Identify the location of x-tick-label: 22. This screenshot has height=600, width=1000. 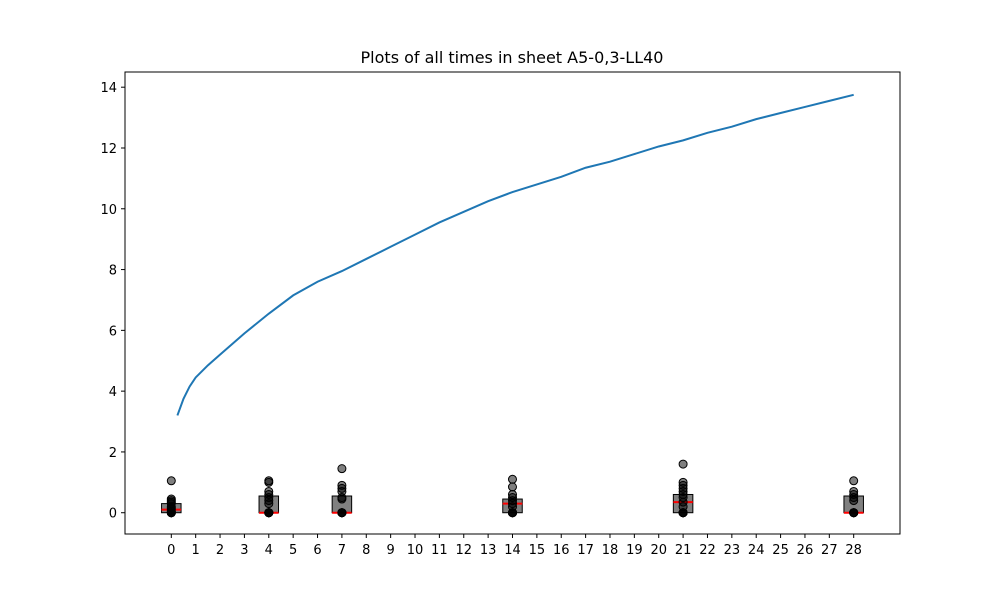
(707, 550).